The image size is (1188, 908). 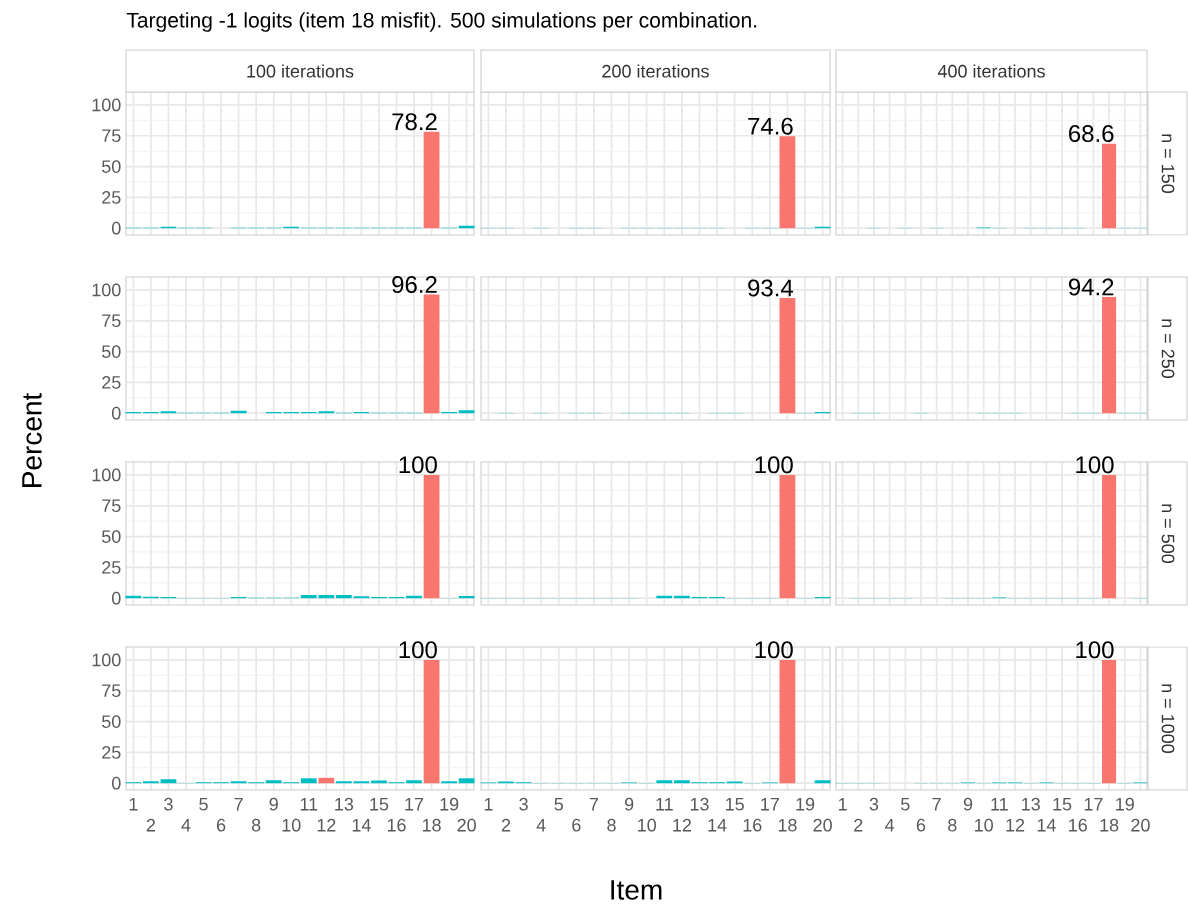 What do you see at coordinates (770, 126) in the screenshot?
I see `data-label: 74.6` at bounding box center [770, 126].